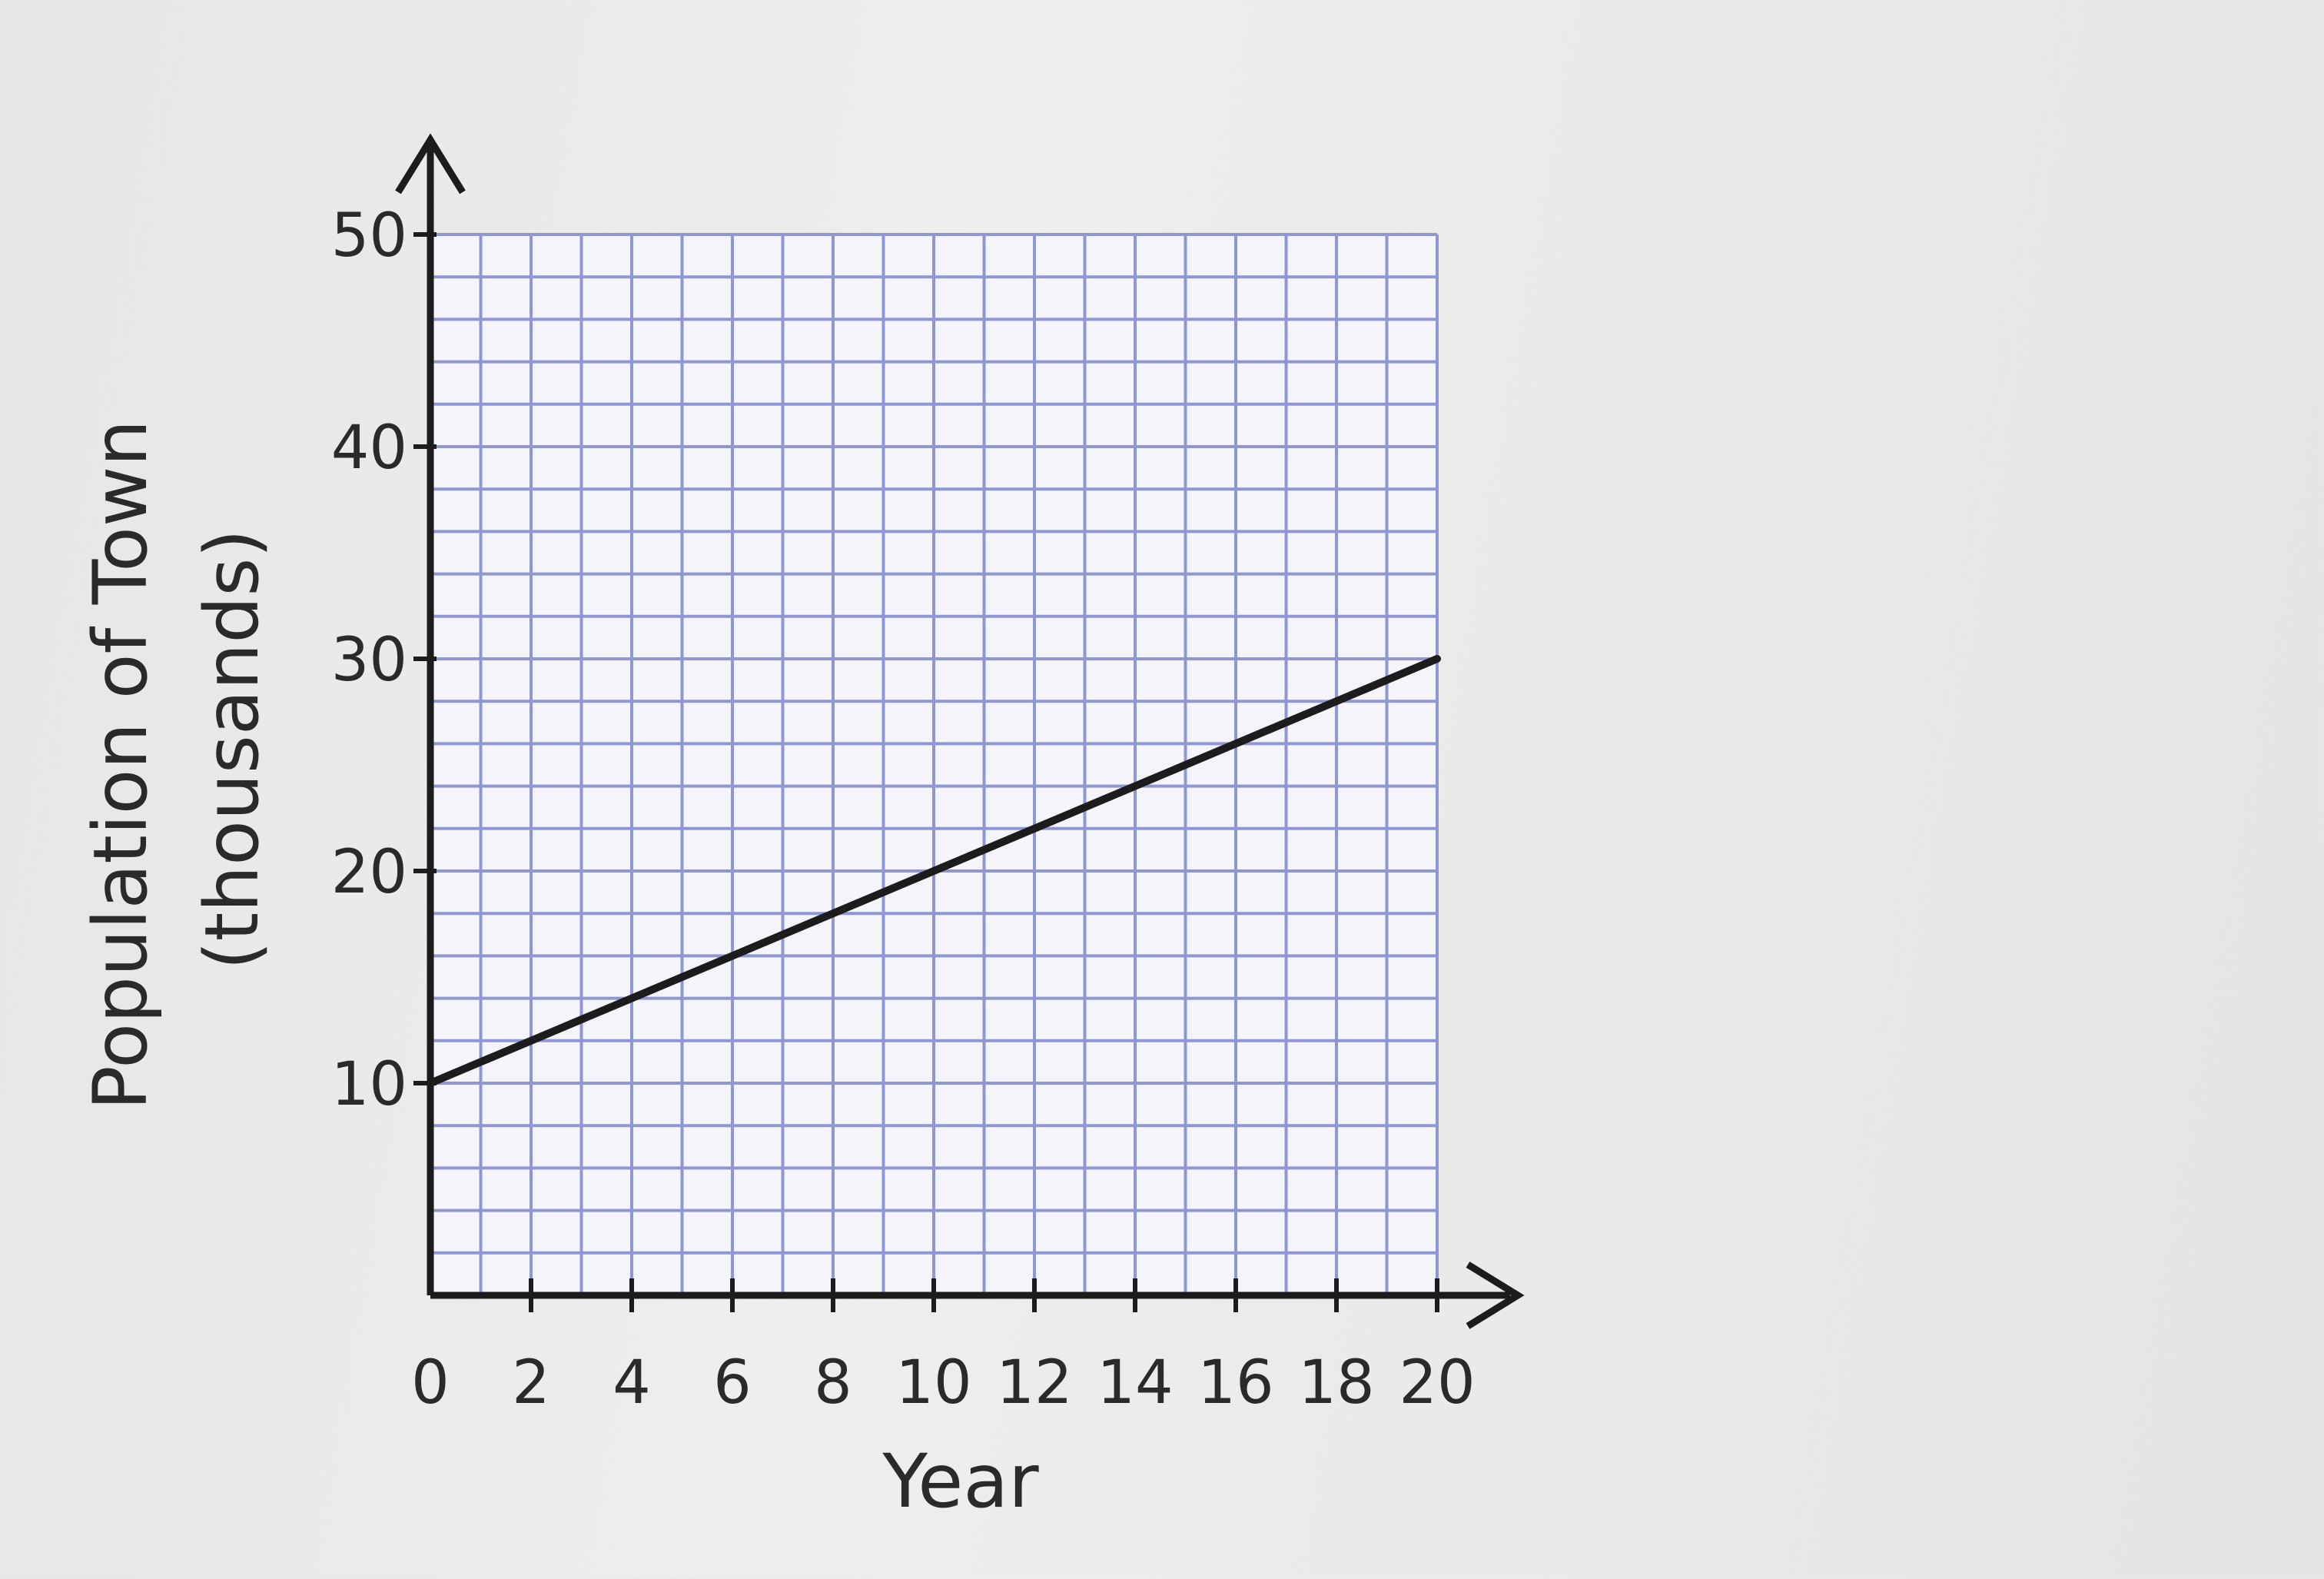 The width and height of the screenshot is (2324, 1579). What do you see at coordinates (232, 750) in the screenshot?
I see `y-axis-title-line2: (thousands)` at bounding box center [232, 750].